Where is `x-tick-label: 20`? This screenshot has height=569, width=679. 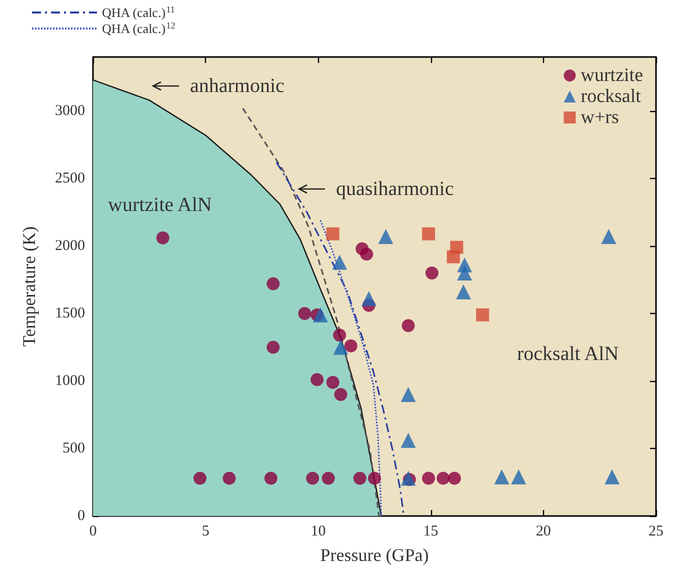 x-tick-label: 20 is located at coordinates (543, 532).